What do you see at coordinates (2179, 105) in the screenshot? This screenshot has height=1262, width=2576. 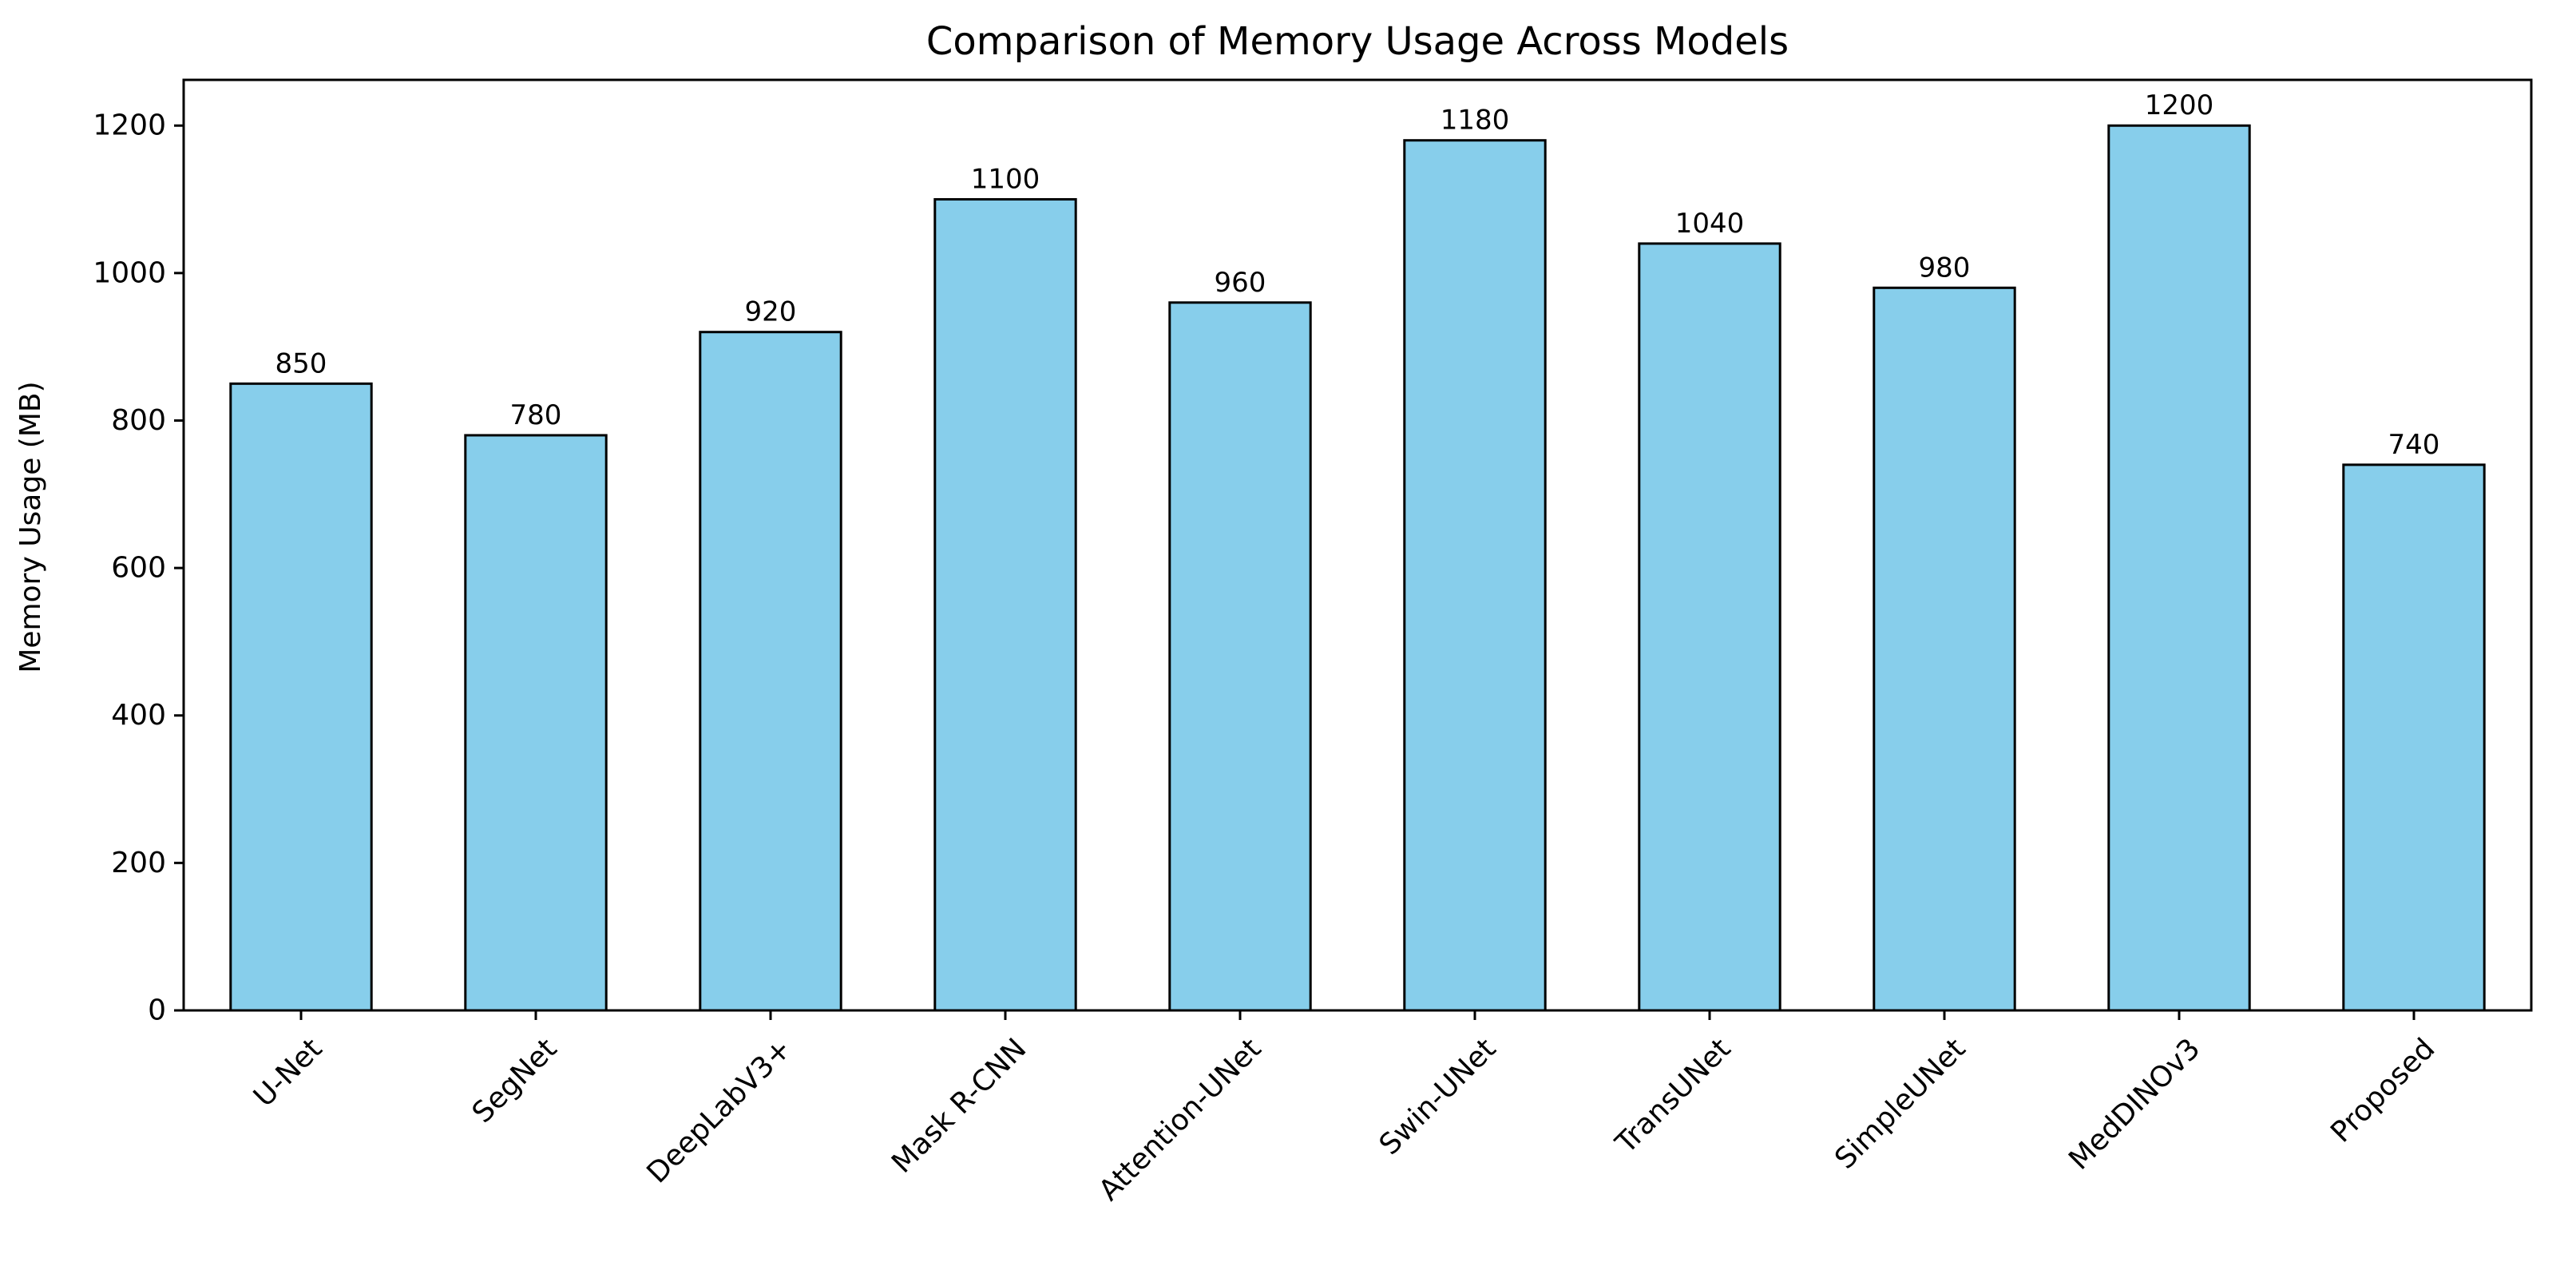 I see `bar-value-label: 1200` at bounding box center [2179, 105].